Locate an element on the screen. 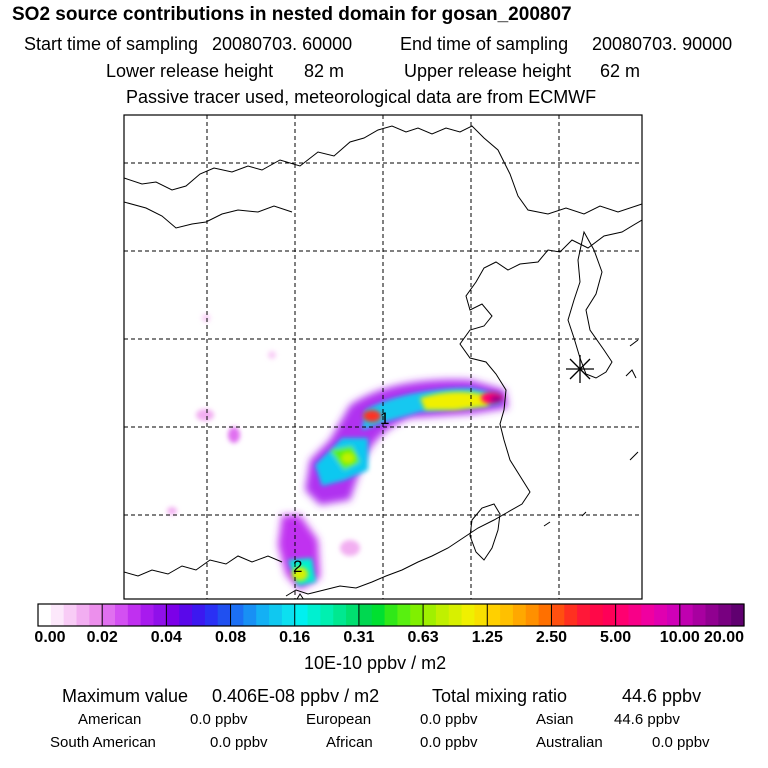 This screenshot has width=768, height=768. region-value-asian: 44.6 ppbv is located at coordinates (647, 719).